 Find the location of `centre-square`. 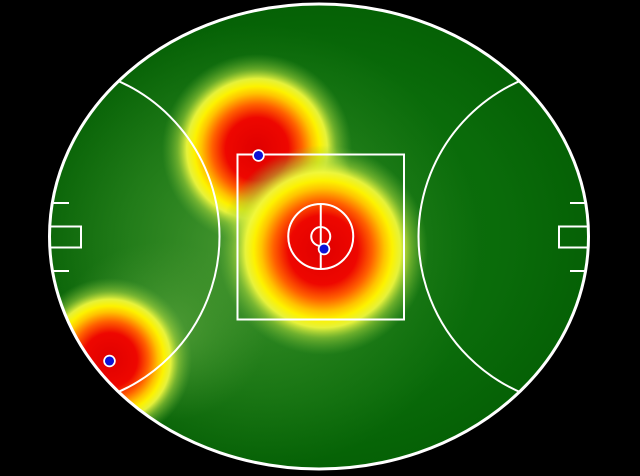

centre-square is located at coordinates (320, 237).